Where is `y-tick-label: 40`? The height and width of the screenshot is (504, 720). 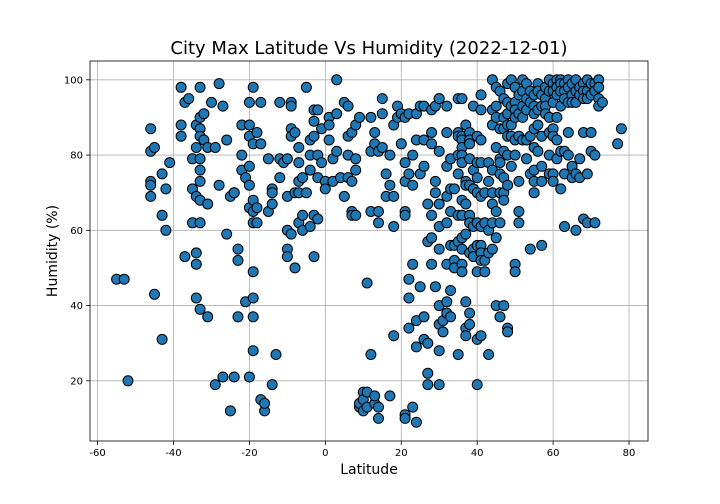 y-tick-label: 40 is located at coordinates (76, 306).